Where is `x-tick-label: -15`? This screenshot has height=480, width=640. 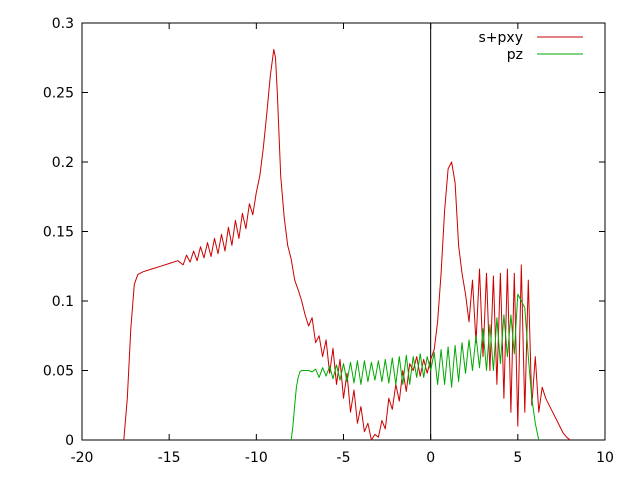 x-tick-label: -15 is located at coordinates (169, 458).